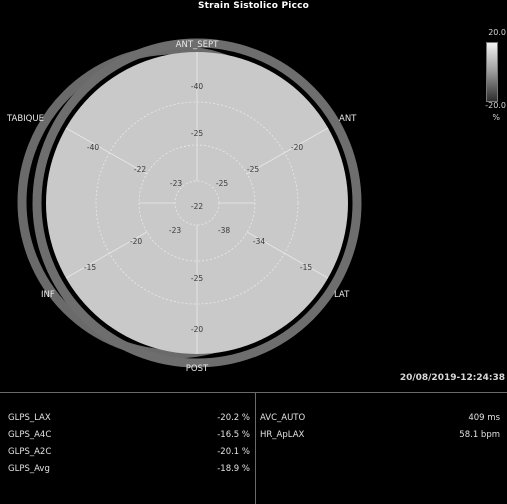  I want to click on wall-label-post: POST, so click(197, 369).